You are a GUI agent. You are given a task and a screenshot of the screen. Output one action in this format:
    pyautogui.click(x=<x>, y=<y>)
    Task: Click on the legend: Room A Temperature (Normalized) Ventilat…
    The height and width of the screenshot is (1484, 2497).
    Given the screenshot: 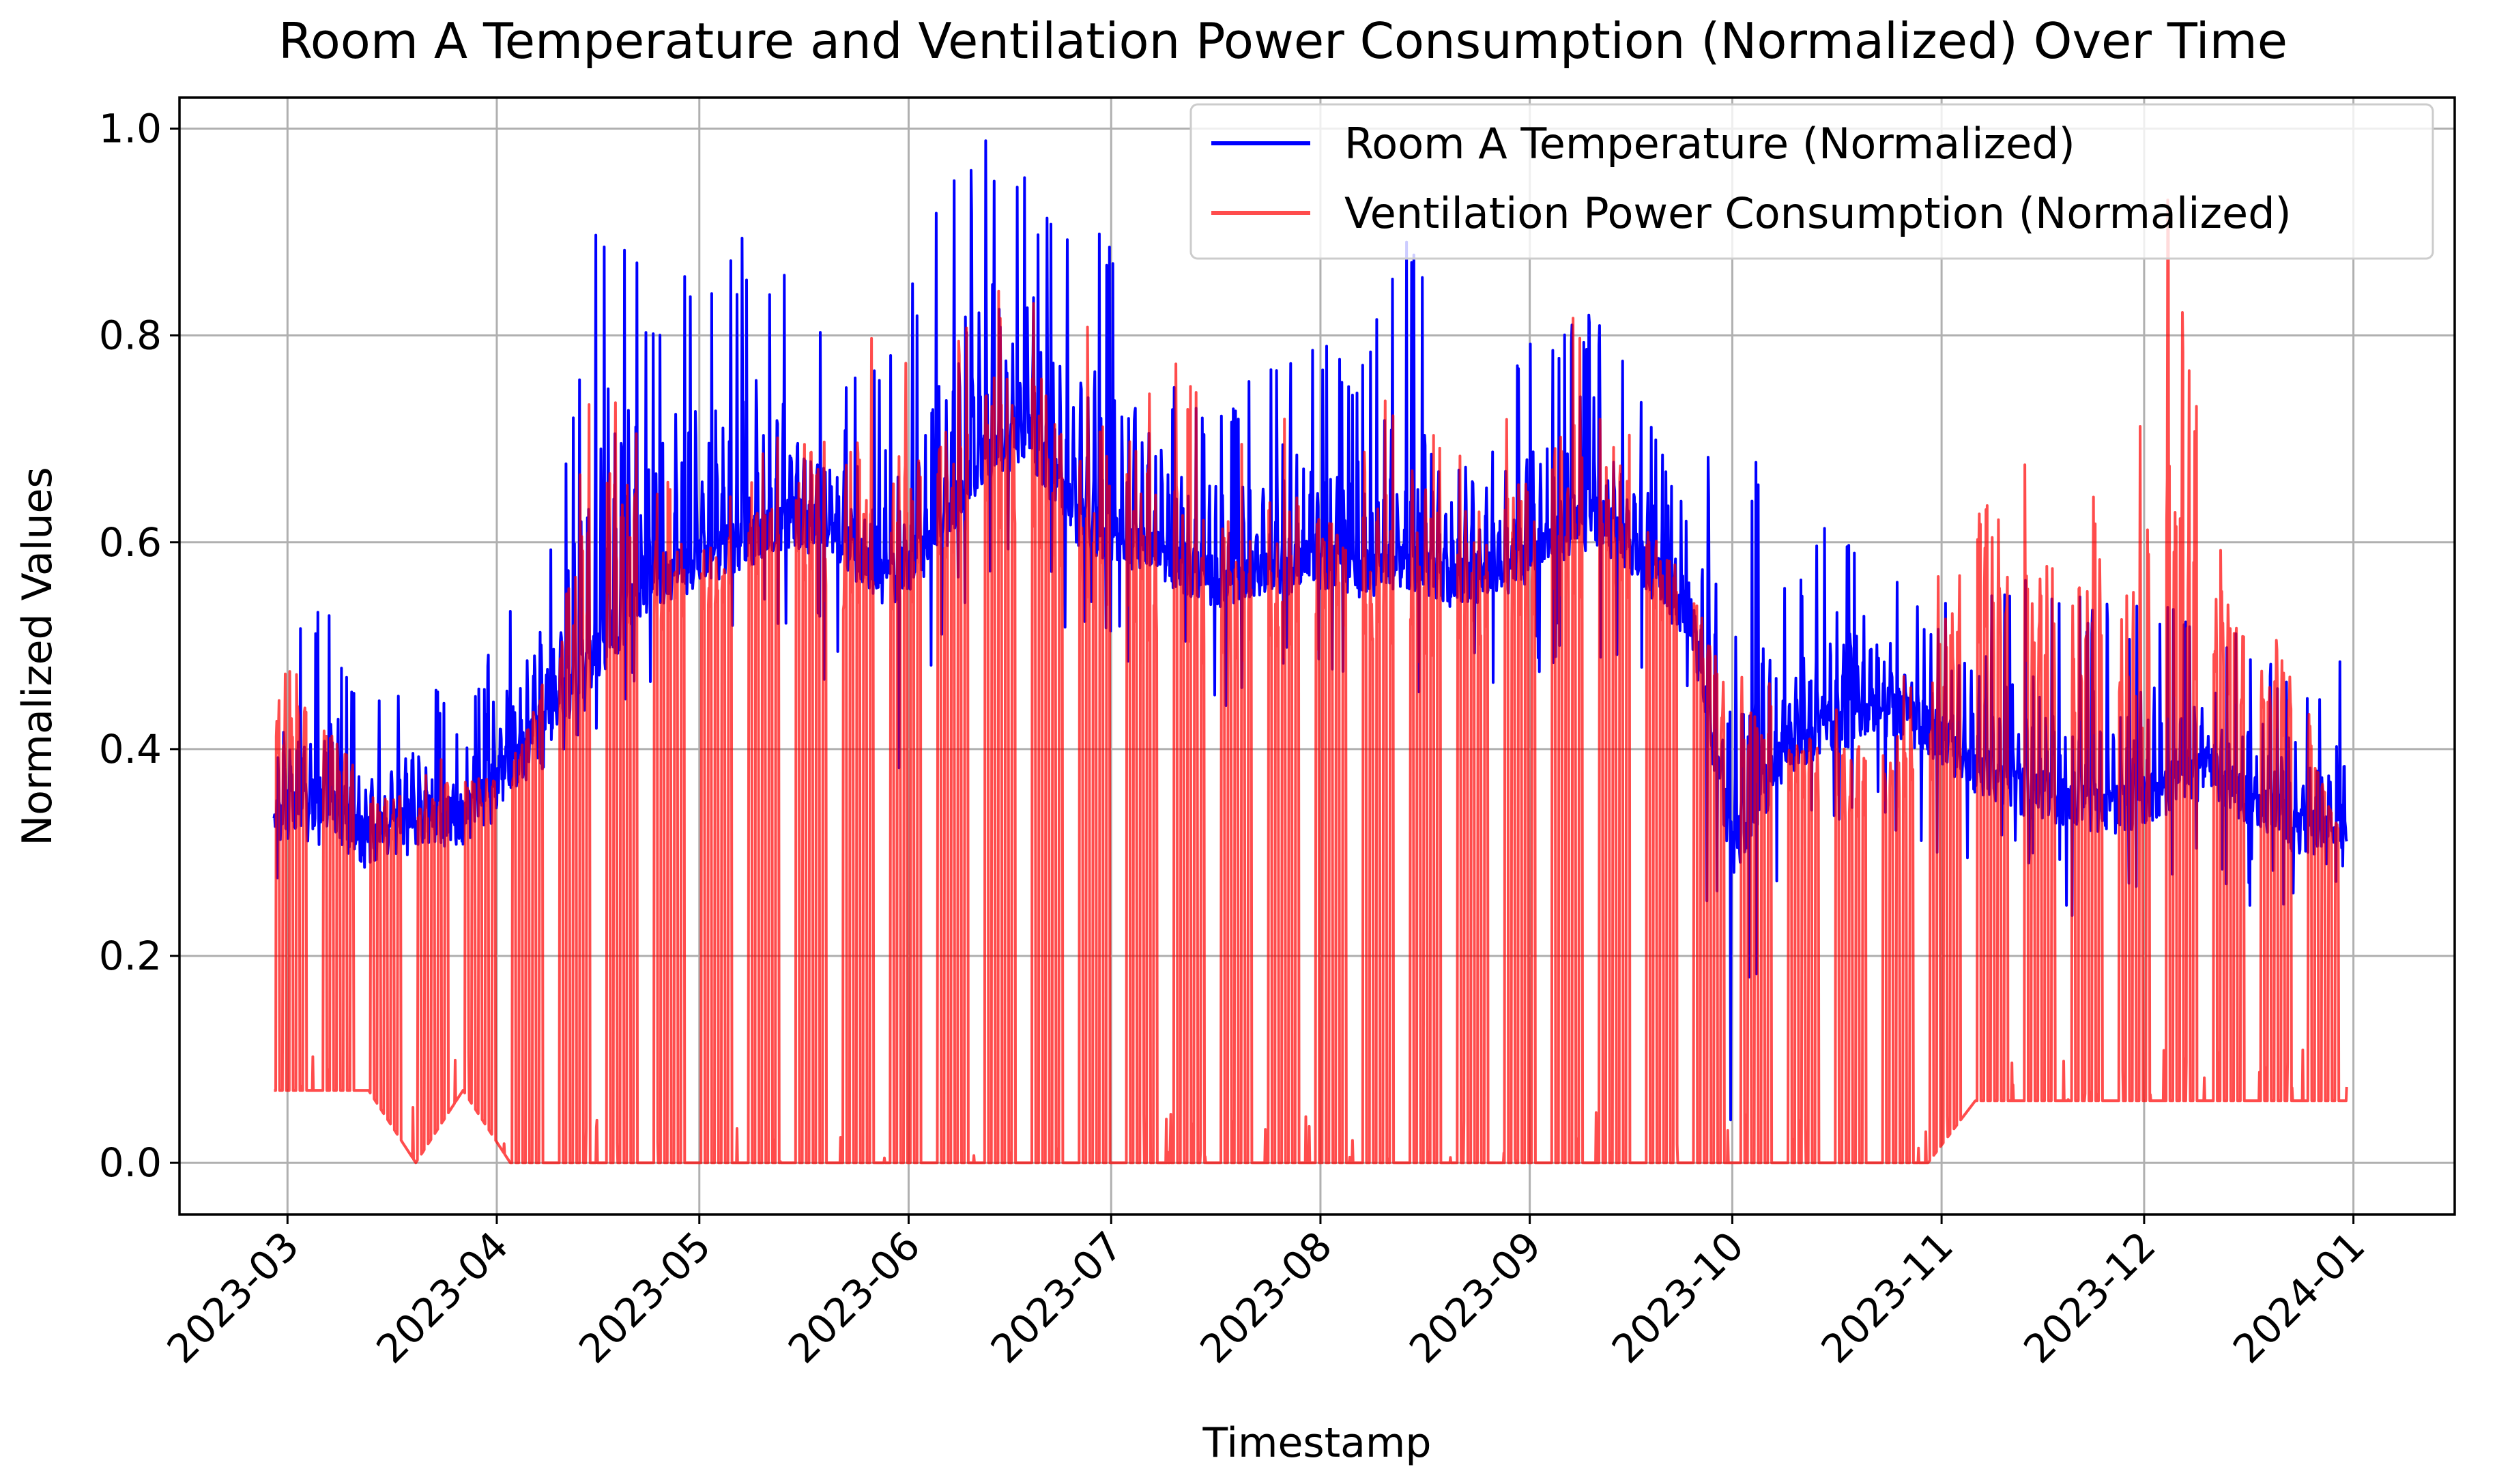 What is the action you would take?
    pyautogui.click(x=1811, y=181)
    